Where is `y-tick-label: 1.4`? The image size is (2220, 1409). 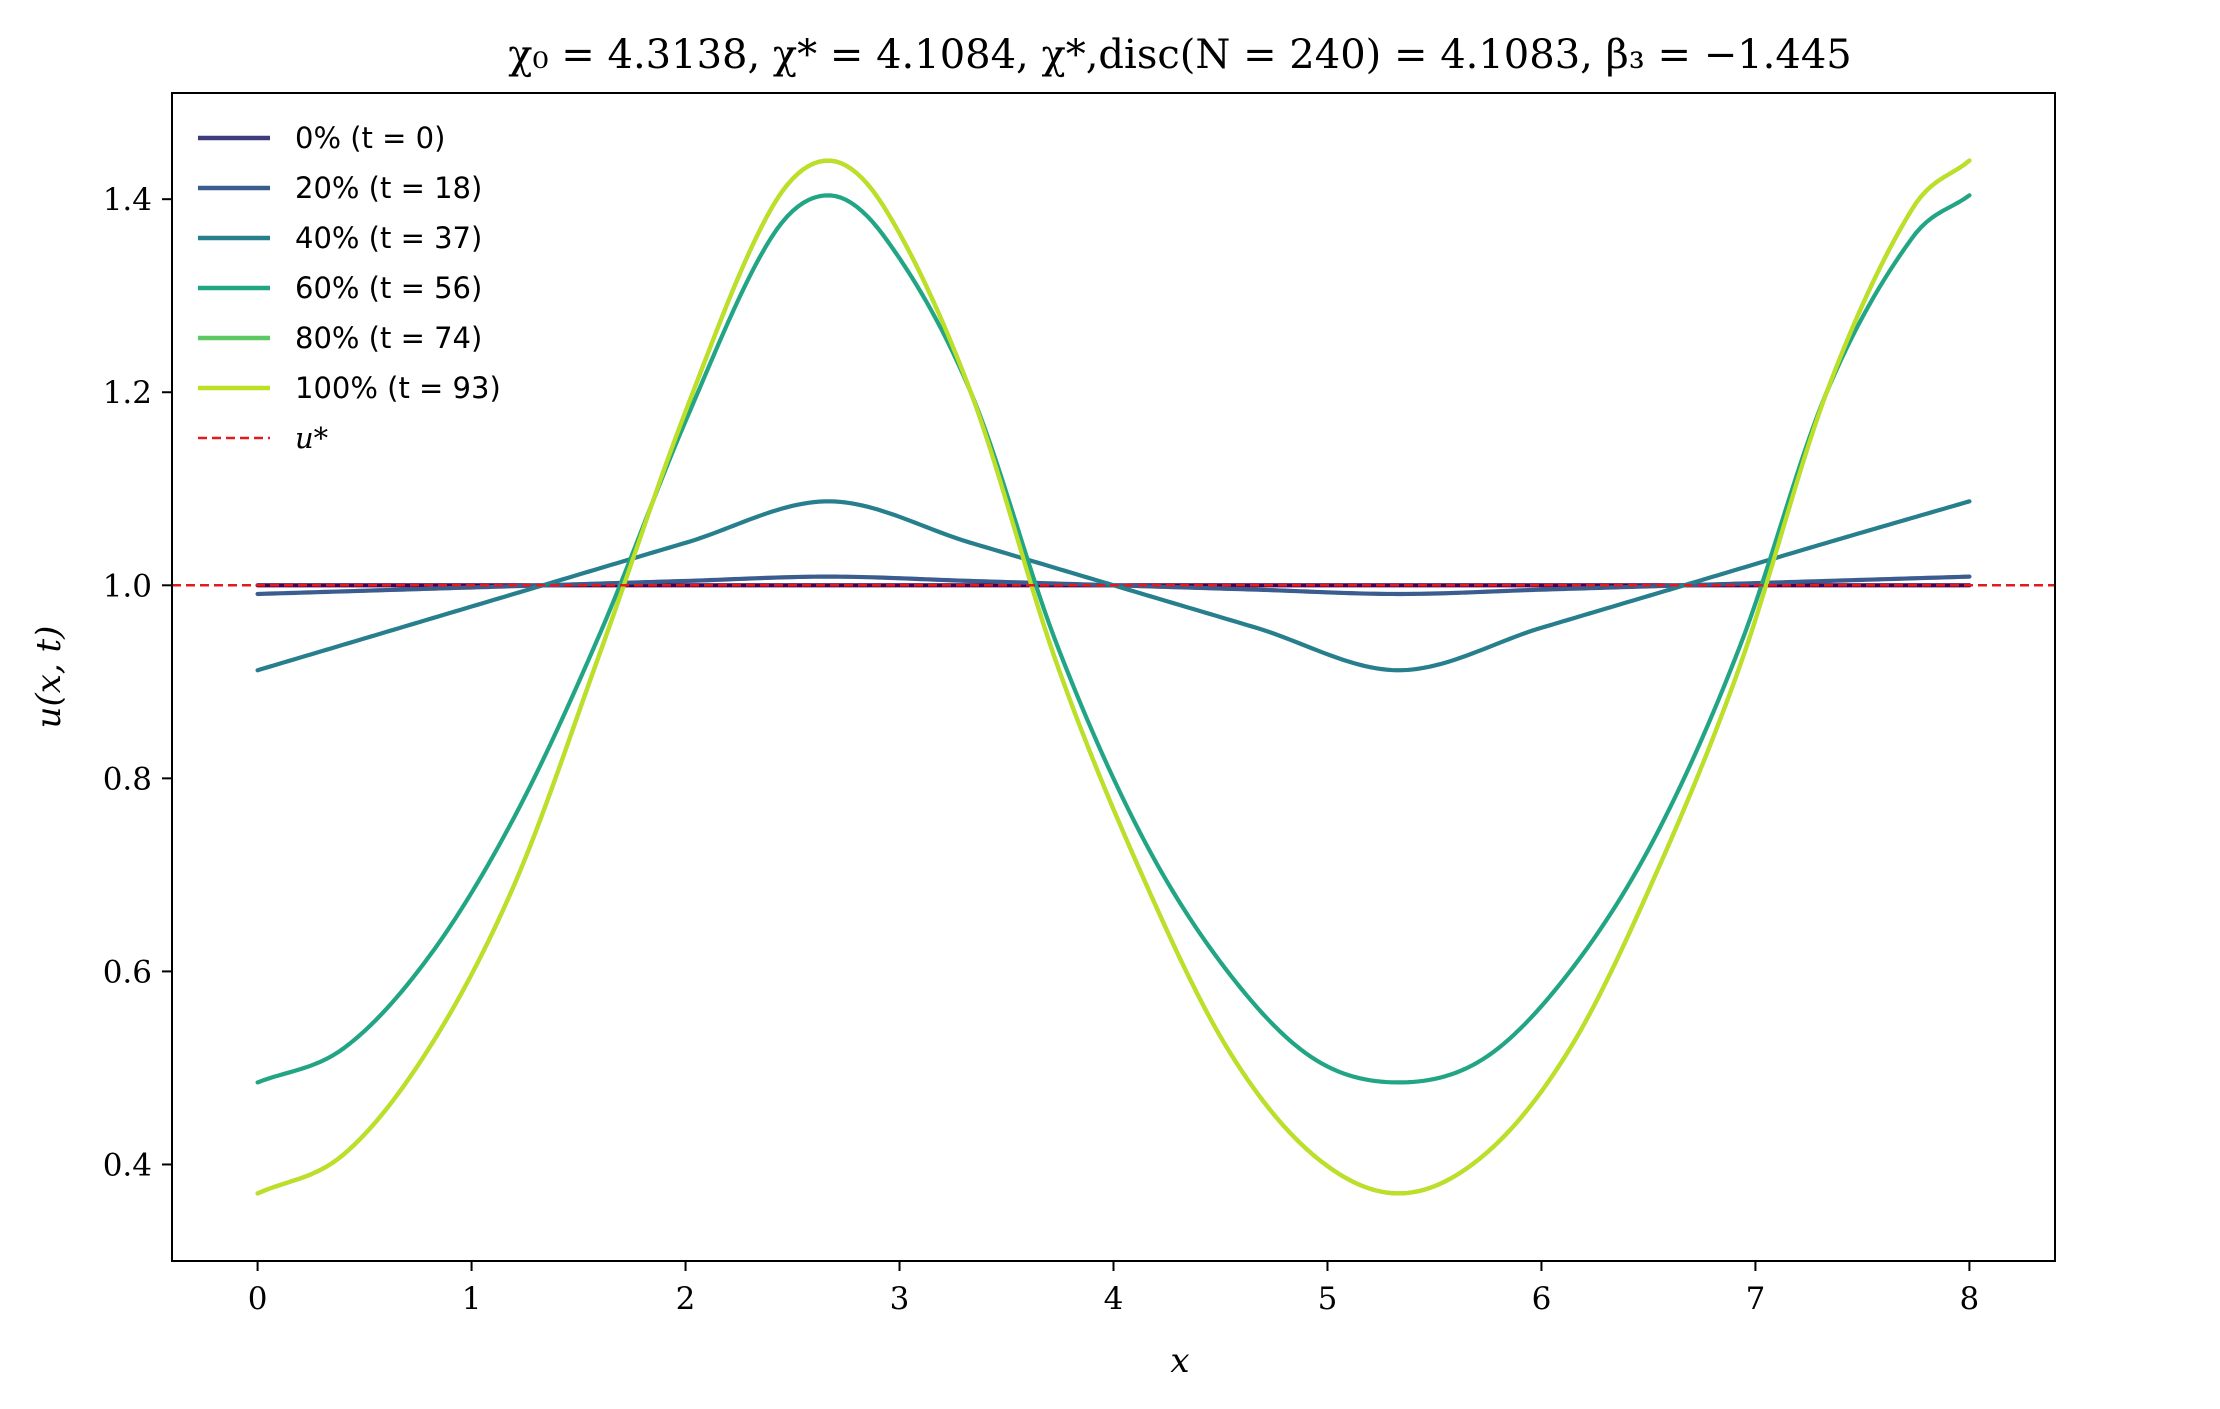
y-tick-label: 1.4 is located at coordinates (127, 200).